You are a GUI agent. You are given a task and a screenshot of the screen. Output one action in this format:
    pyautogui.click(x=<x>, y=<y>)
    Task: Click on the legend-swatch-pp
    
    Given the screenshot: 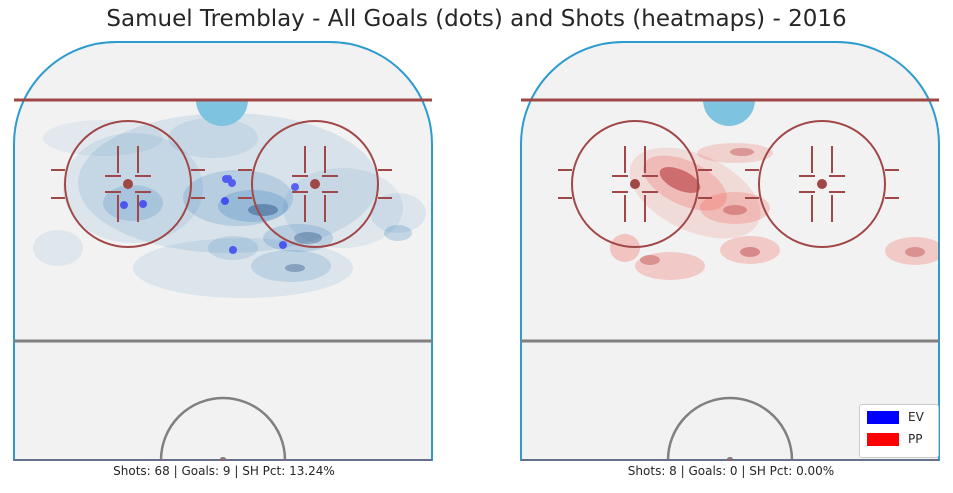 What is the action you would take?
    pyautogui.click(x=883, y=439)
    